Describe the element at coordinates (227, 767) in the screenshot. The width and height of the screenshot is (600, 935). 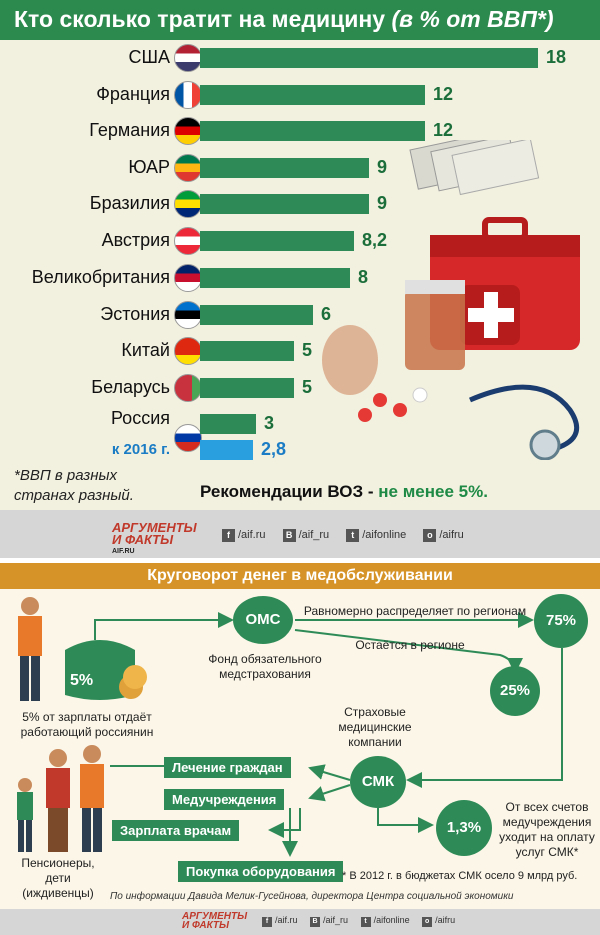
I see `treatment-box: Лечение граждан` at that location.